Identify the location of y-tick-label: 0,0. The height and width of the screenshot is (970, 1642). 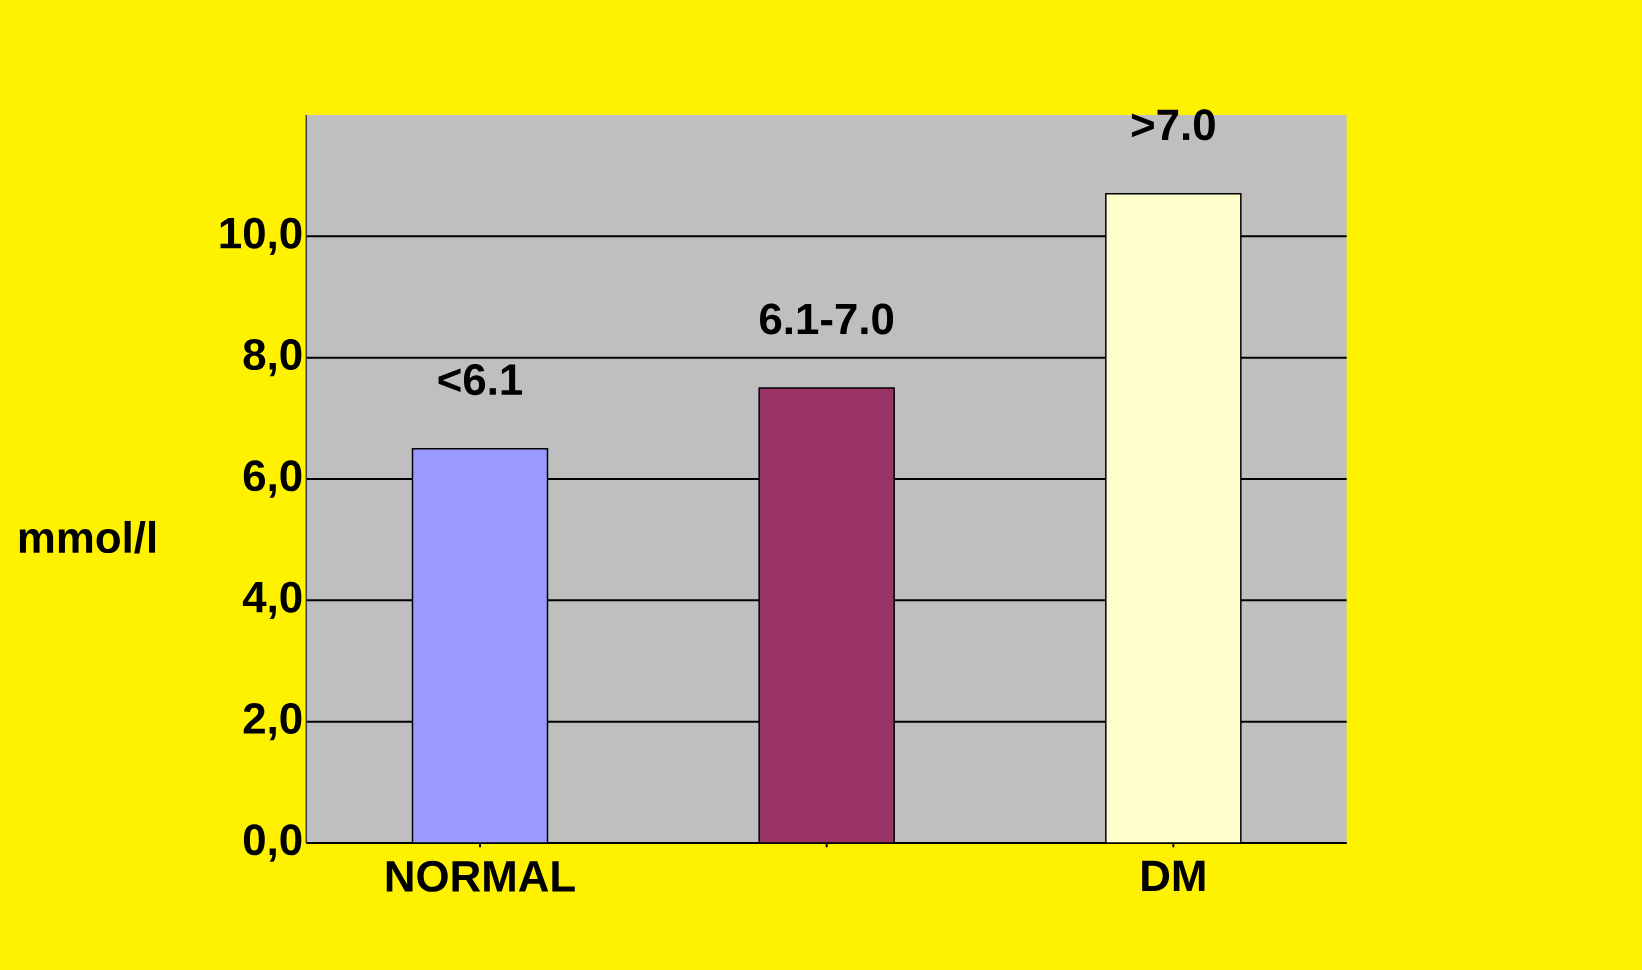
(272, 843).